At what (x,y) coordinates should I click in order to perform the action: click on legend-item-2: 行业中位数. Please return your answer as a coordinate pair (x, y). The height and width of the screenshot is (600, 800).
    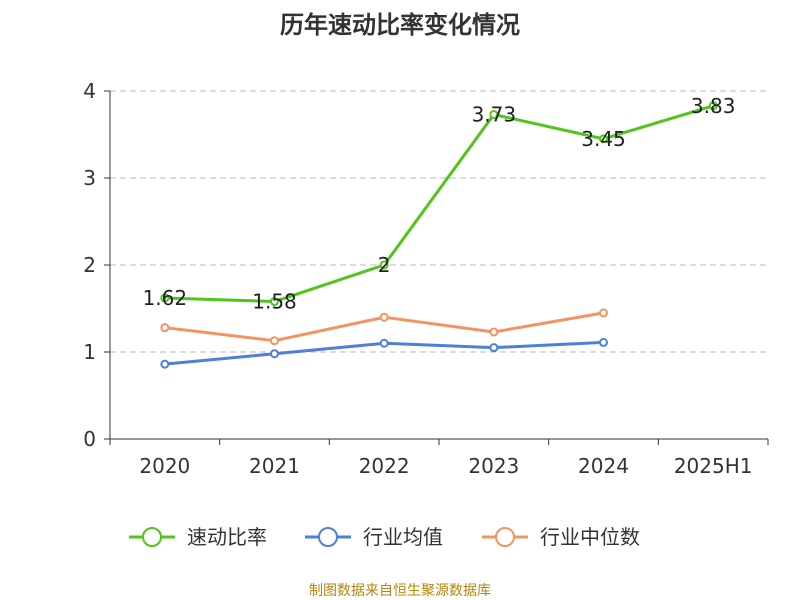
    Looking at the image, I should click on (561, 537).